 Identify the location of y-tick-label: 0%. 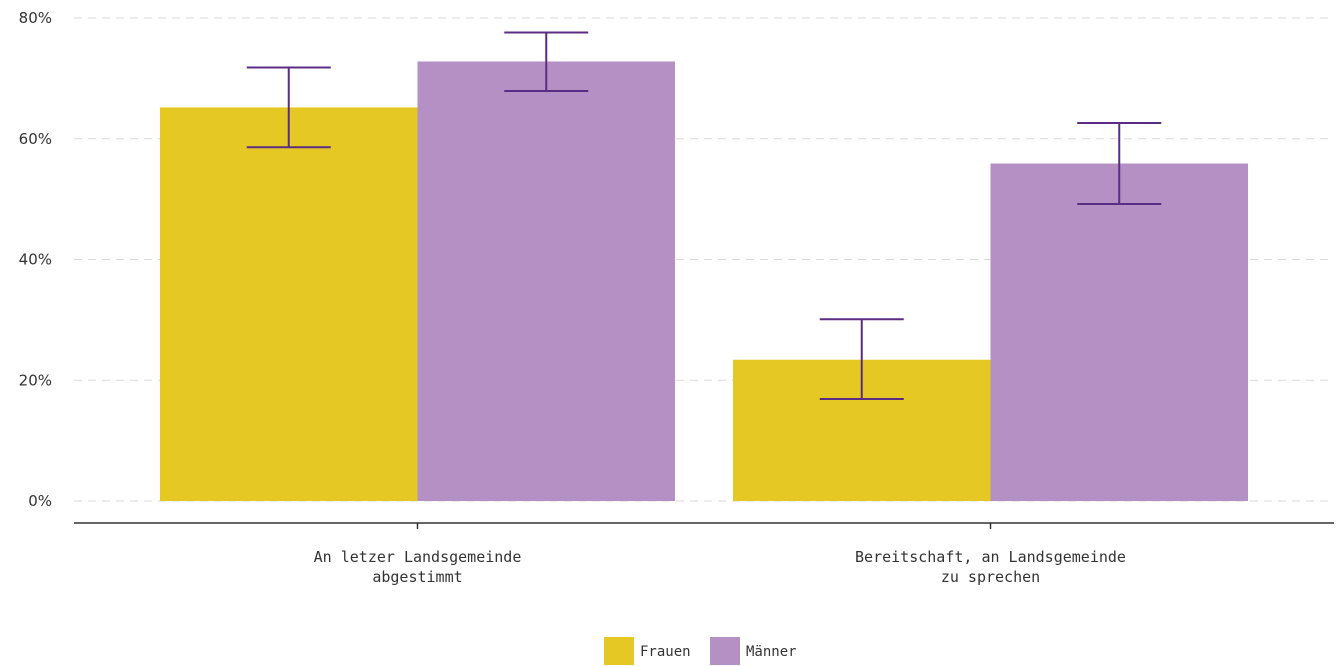
(40, 501).